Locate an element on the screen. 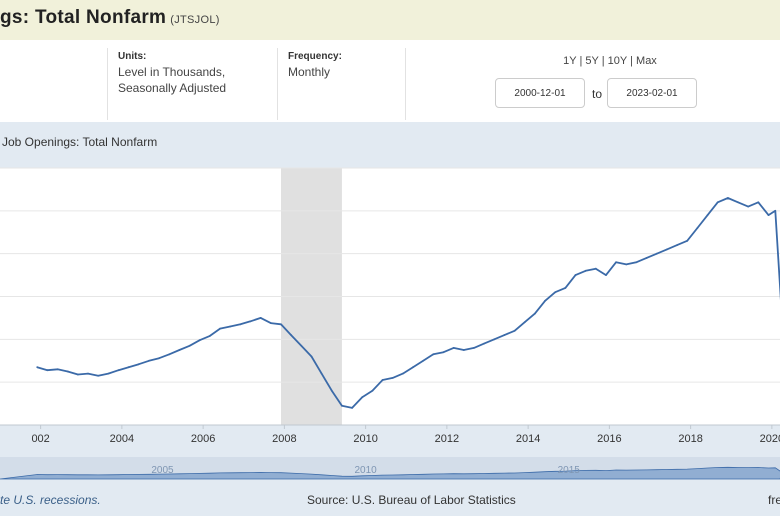 This screenshot has width=780, height=516. recession-note: te U.S. recessions. is located at coordinates (50, 500).